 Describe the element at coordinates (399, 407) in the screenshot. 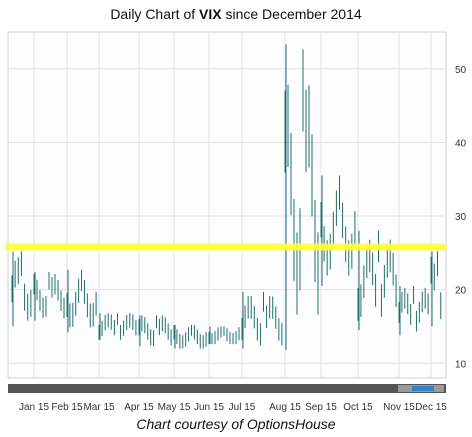

I see `x-tick-label: Nov 15` at that location.